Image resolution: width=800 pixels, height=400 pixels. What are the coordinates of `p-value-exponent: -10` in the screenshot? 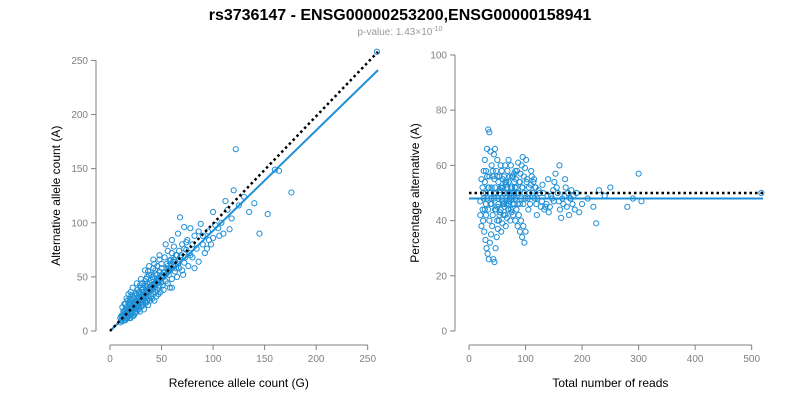 It's located at (437, 29).